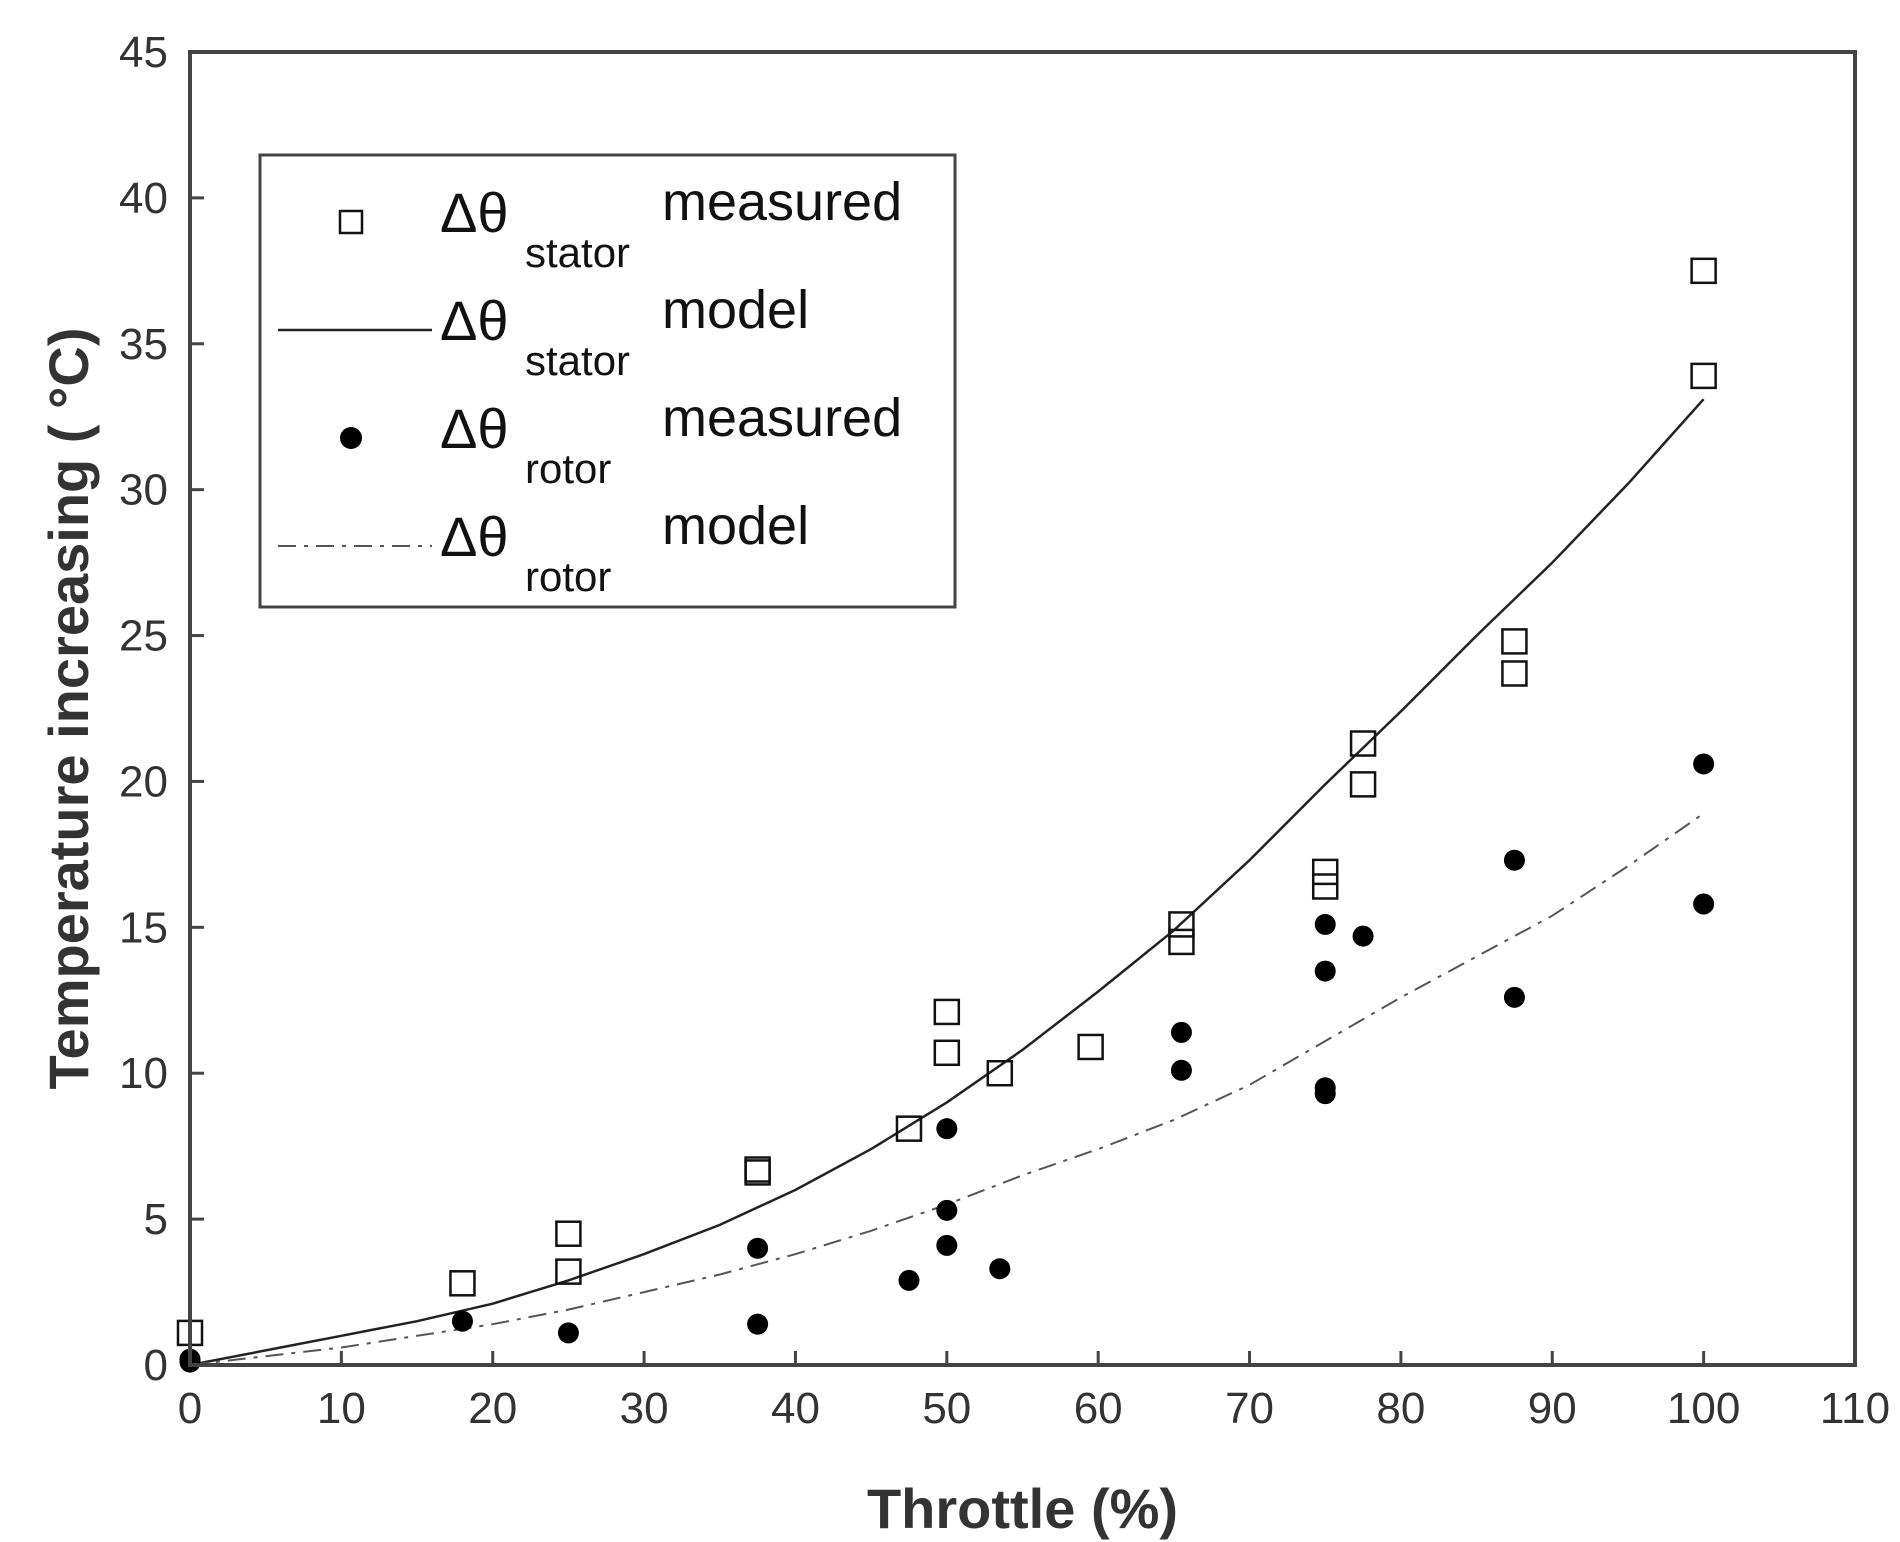  What do you see at coordinates (143, 781) in the screenshot?
I see `y-tick-label: 20` at bounding box center [143, 781].